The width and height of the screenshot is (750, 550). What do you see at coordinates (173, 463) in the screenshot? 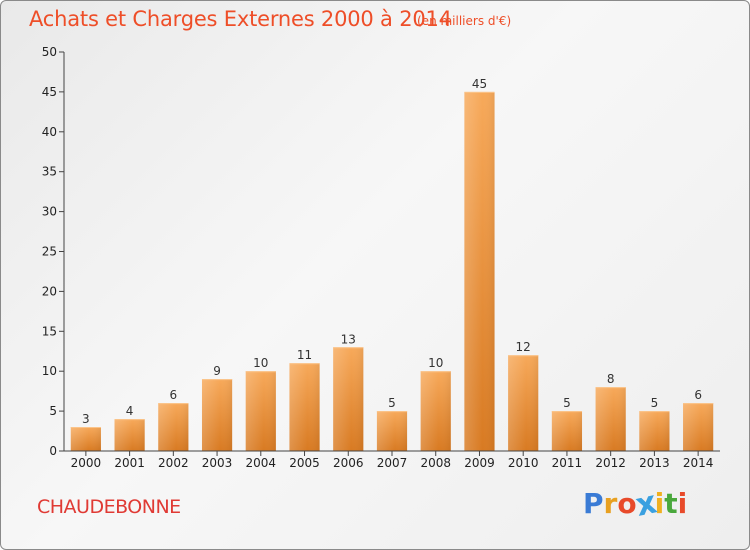
I see `x-tick-label-2002: 2002` at bounding box center [173, 463].